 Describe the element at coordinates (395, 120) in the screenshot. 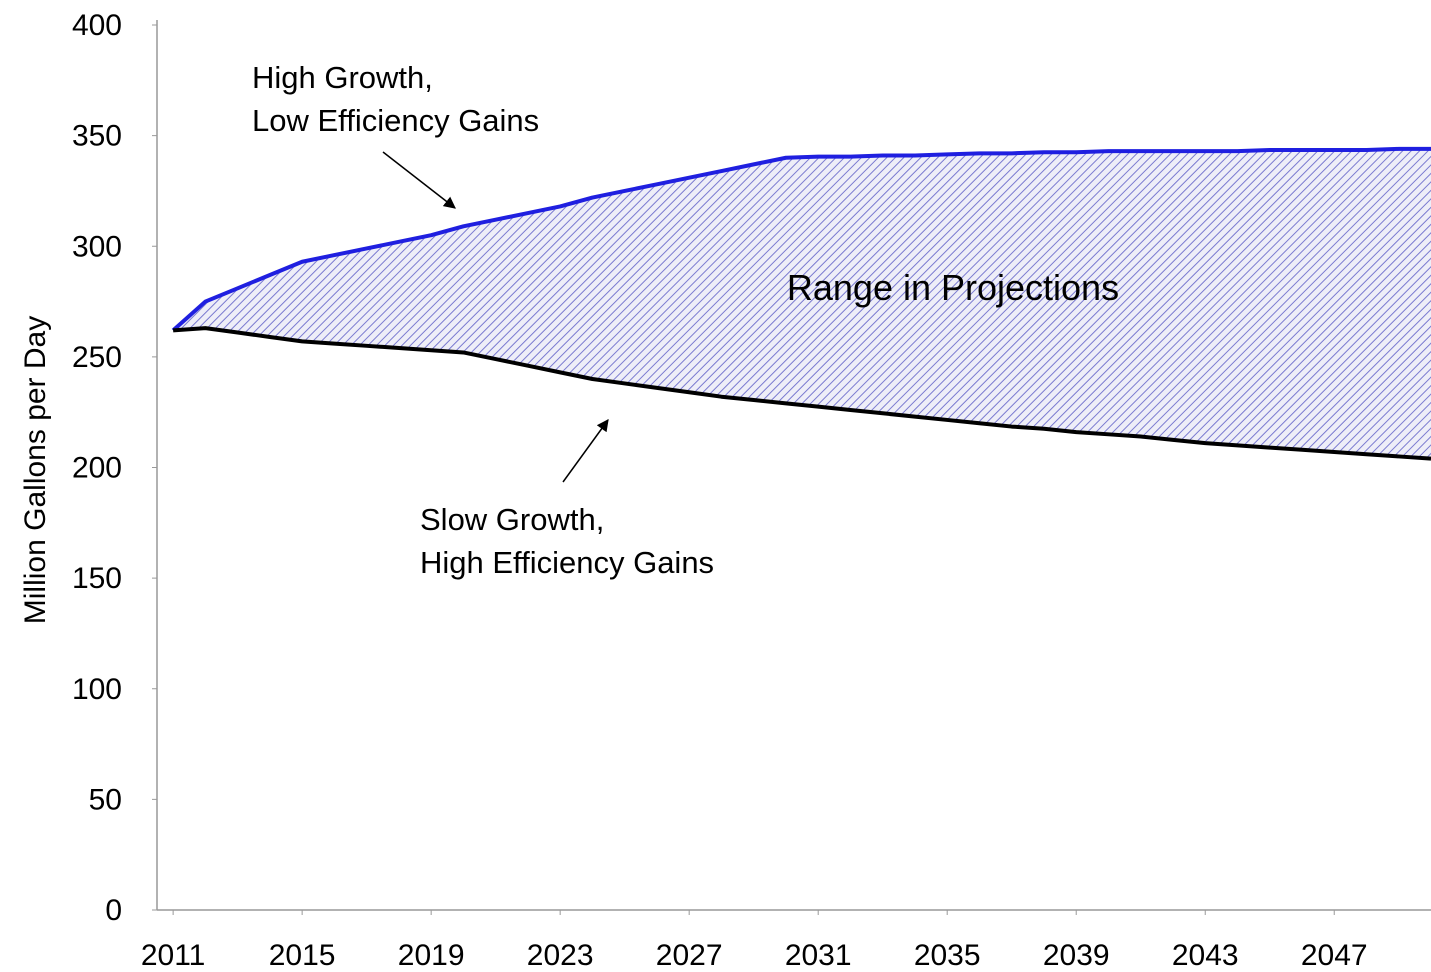

I see `annotation: Low Efficiency Gains` at that location.